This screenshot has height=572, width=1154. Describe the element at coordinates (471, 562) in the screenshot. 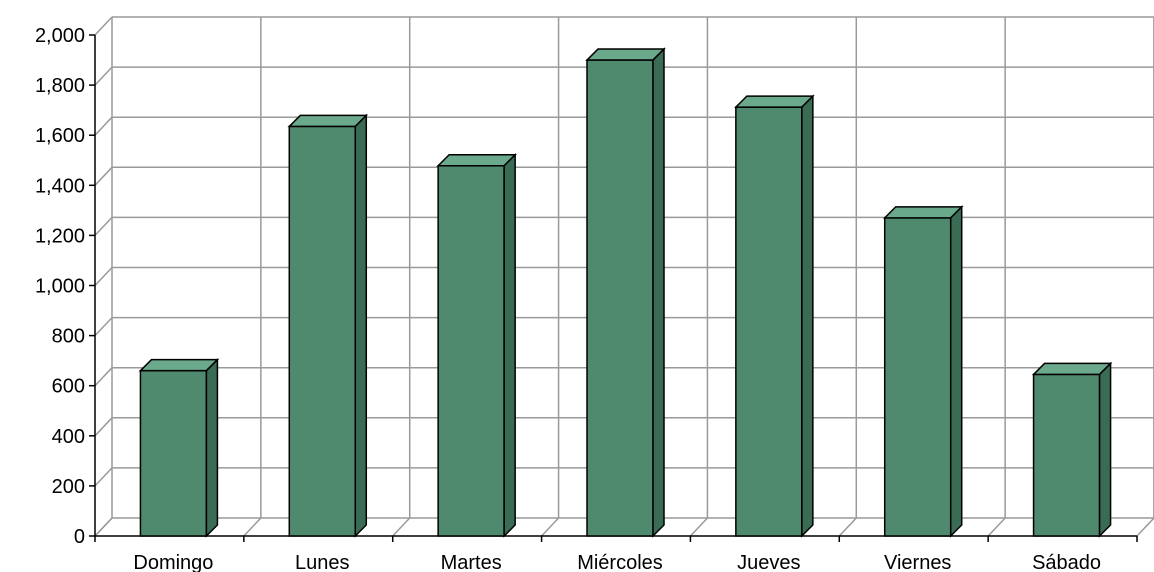

I see `x-tick-label-2: Martes` at that location.